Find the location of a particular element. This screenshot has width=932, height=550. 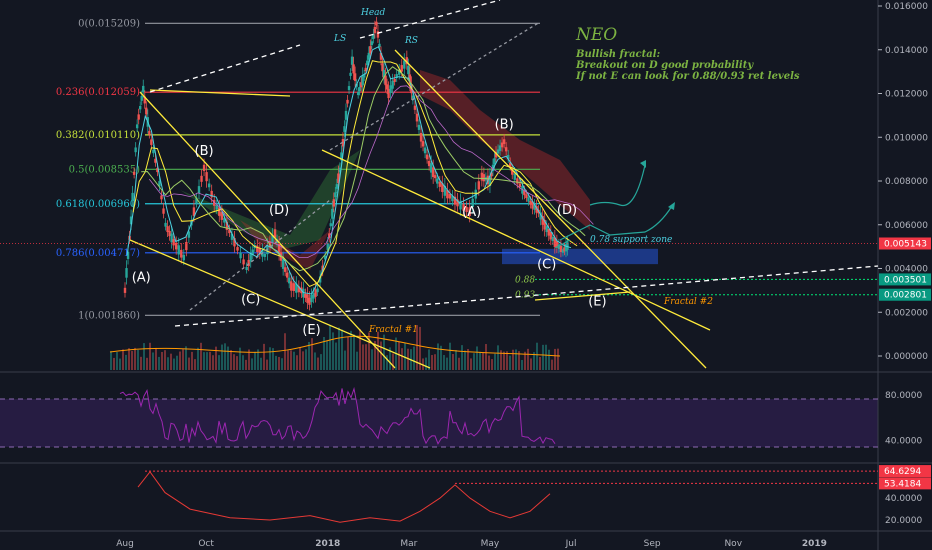

current-price-badge is located at coordinates (905, 243).